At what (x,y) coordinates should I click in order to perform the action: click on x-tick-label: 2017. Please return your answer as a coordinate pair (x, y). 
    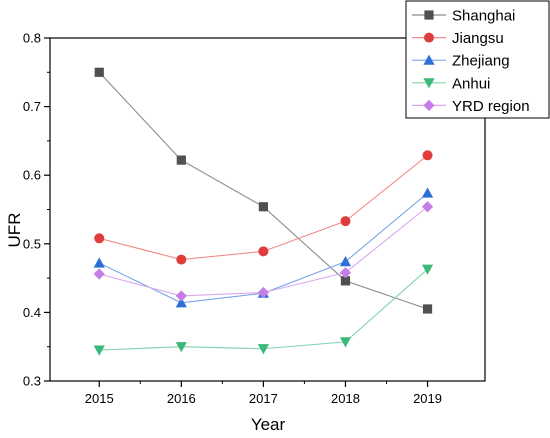
    Looking at the image, I should click on (263, 398).